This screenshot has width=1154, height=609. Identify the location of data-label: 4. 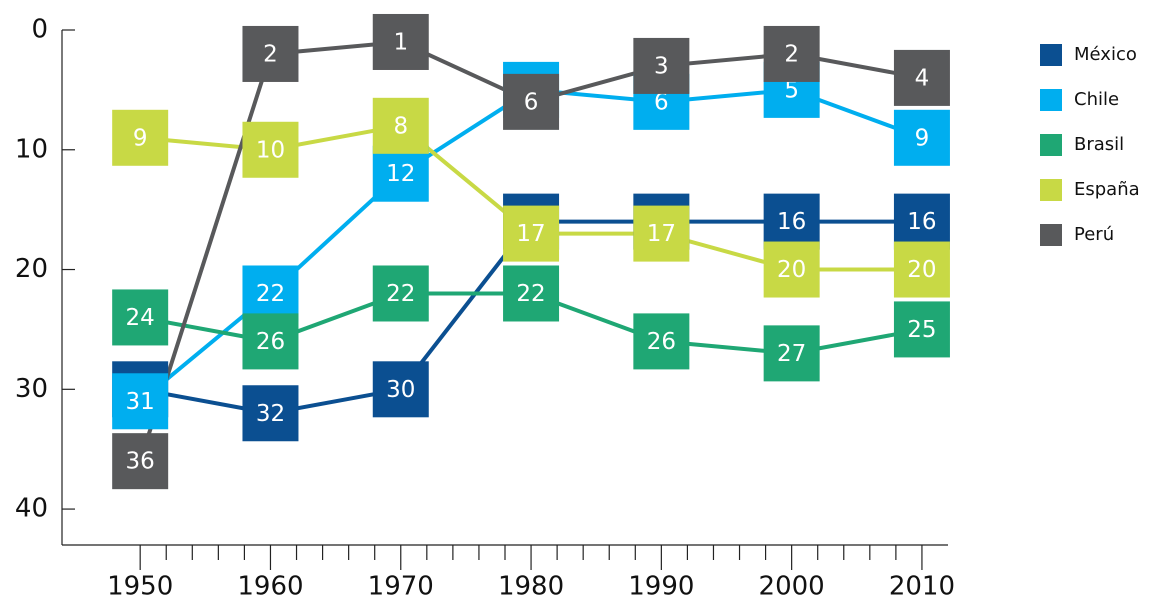
(922, 78).